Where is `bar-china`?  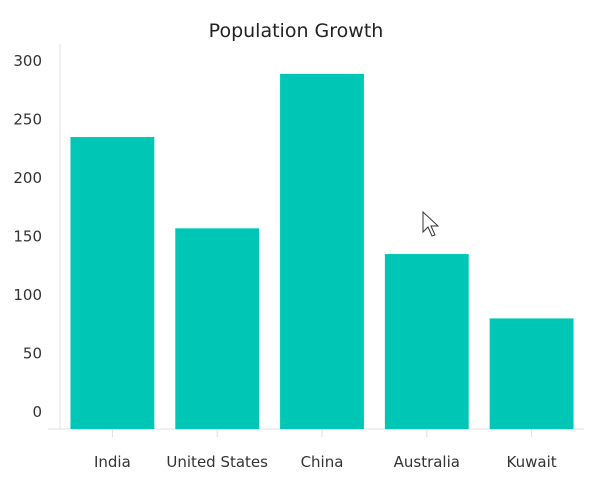 bar-china is located at coordinates (322, 251).